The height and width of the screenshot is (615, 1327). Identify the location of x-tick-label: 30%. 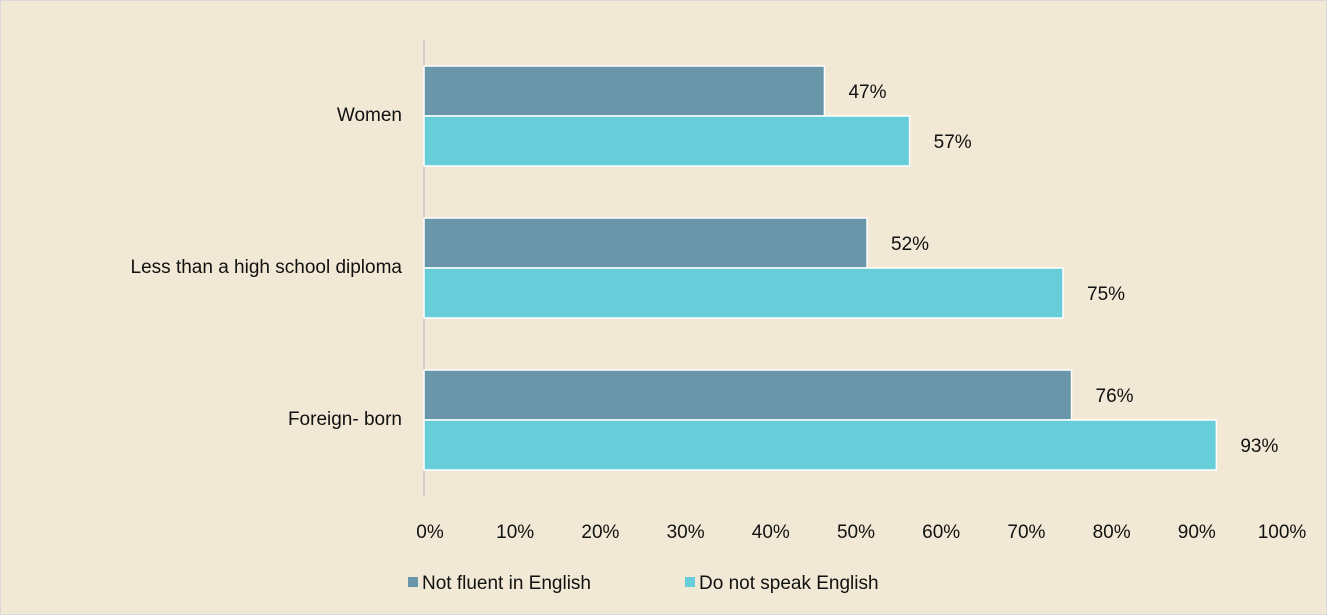
(686, 532).